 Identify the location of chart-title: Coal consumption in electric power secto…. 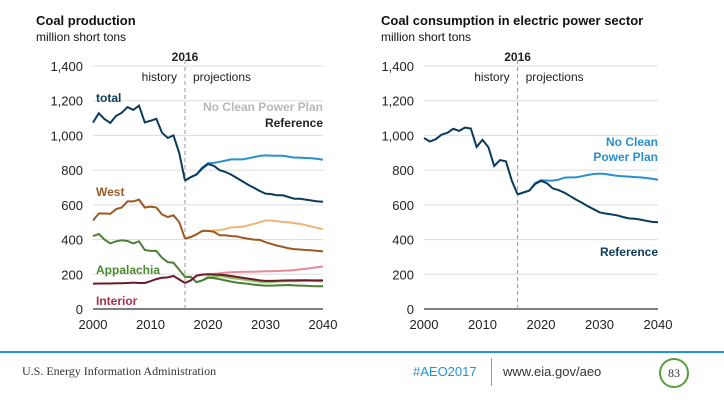
(512, 20).